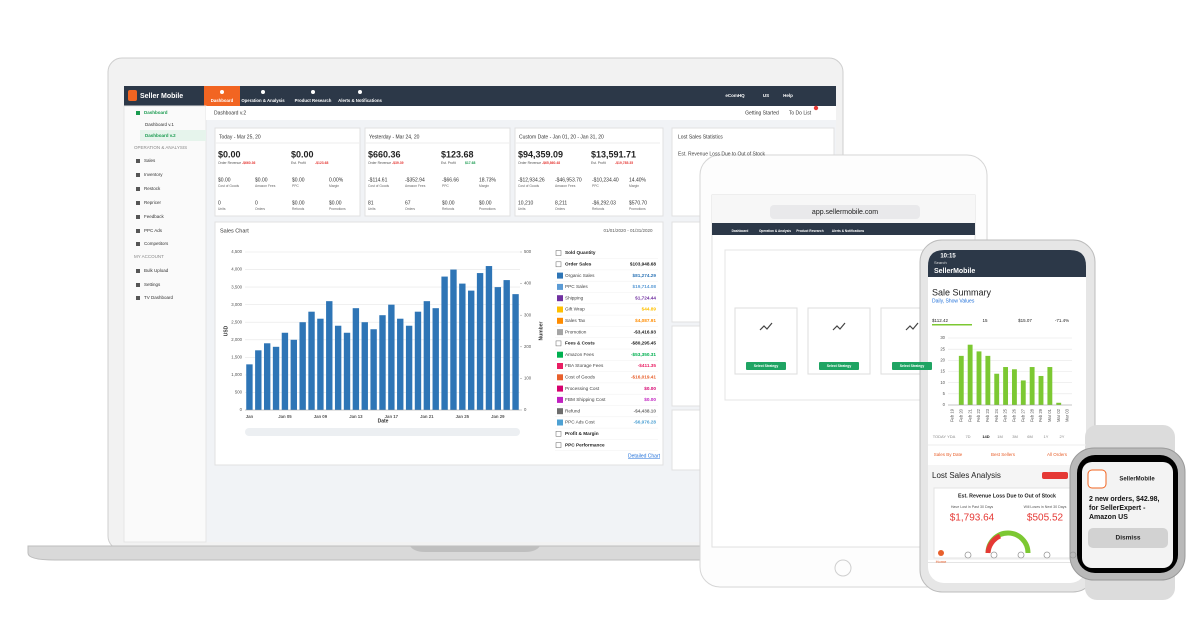  What do you see at coordinates (940, 262) in the screenshot?
I see `back-link: Search` at bounding box center [940, 262].